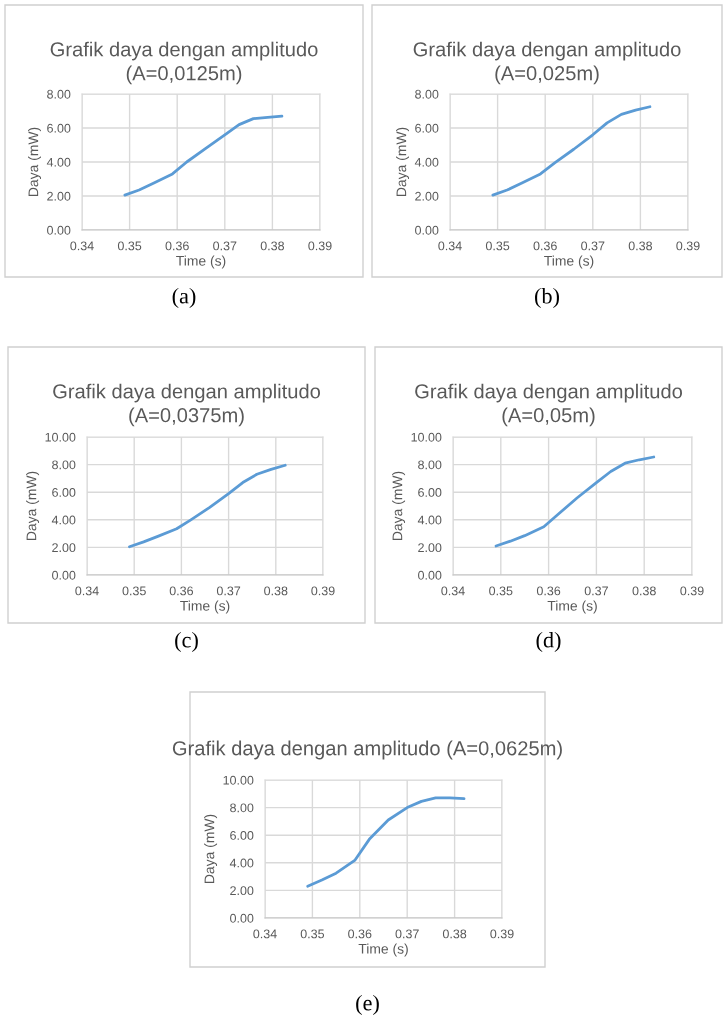 The height and width of the screenshot is (1028, 723). Describe the element at coordinates (549, 405) in the screenshot. I see `chart-title: Grafik daya dengan amplitudo (A=0,05m)` at that location.